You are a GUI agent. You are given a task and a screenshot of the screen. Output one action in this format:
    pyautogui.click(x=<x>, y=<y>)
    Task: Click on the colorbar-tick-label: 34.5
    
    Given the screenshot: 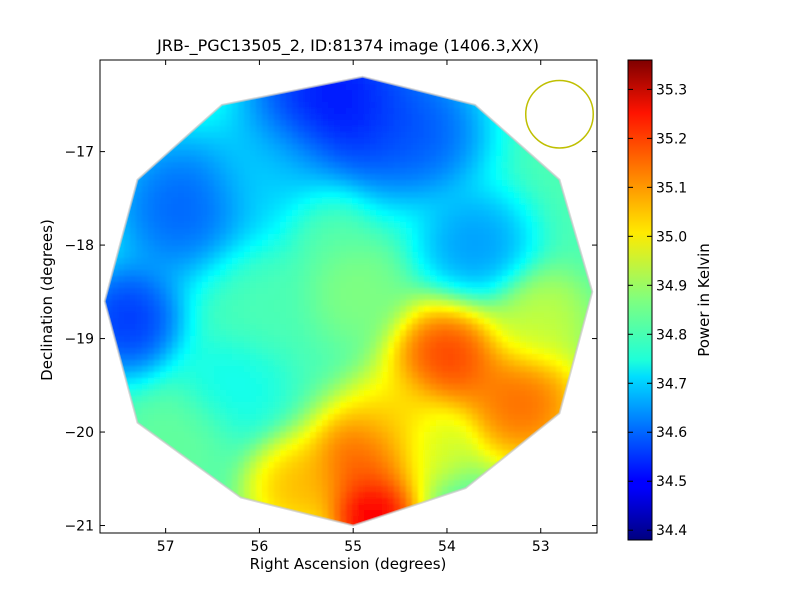 What is the action you would take?
    pyautogui.click(x=671, y=482)
    